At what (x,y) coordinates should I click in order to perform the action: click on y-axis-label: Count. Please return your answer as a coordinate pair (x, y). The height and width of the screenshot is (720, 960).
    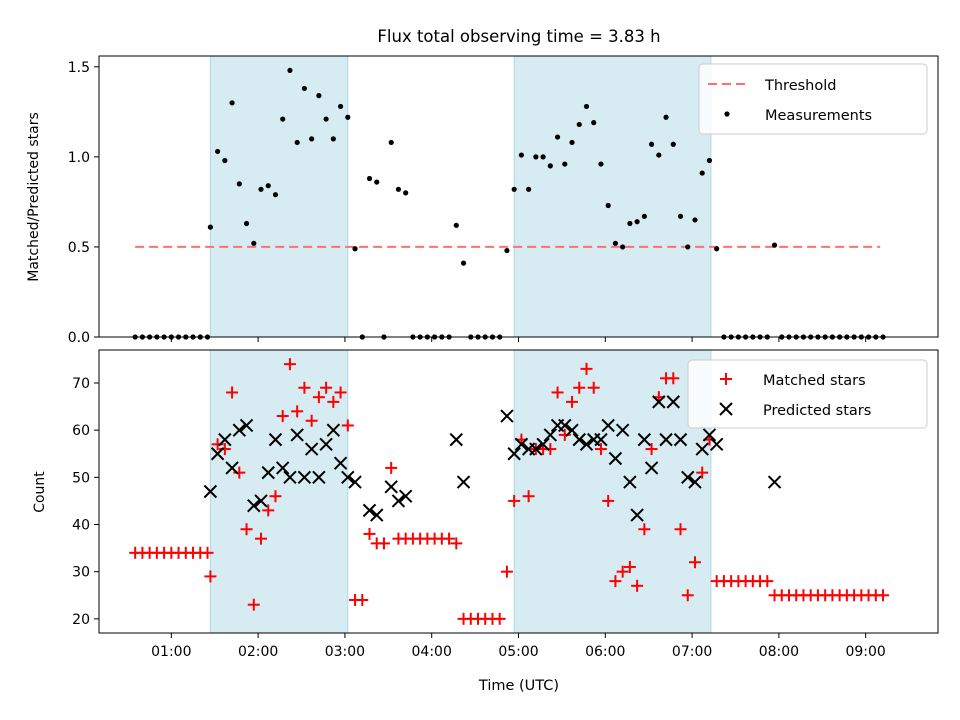
    Looking at the image, I should click on (40, 492).